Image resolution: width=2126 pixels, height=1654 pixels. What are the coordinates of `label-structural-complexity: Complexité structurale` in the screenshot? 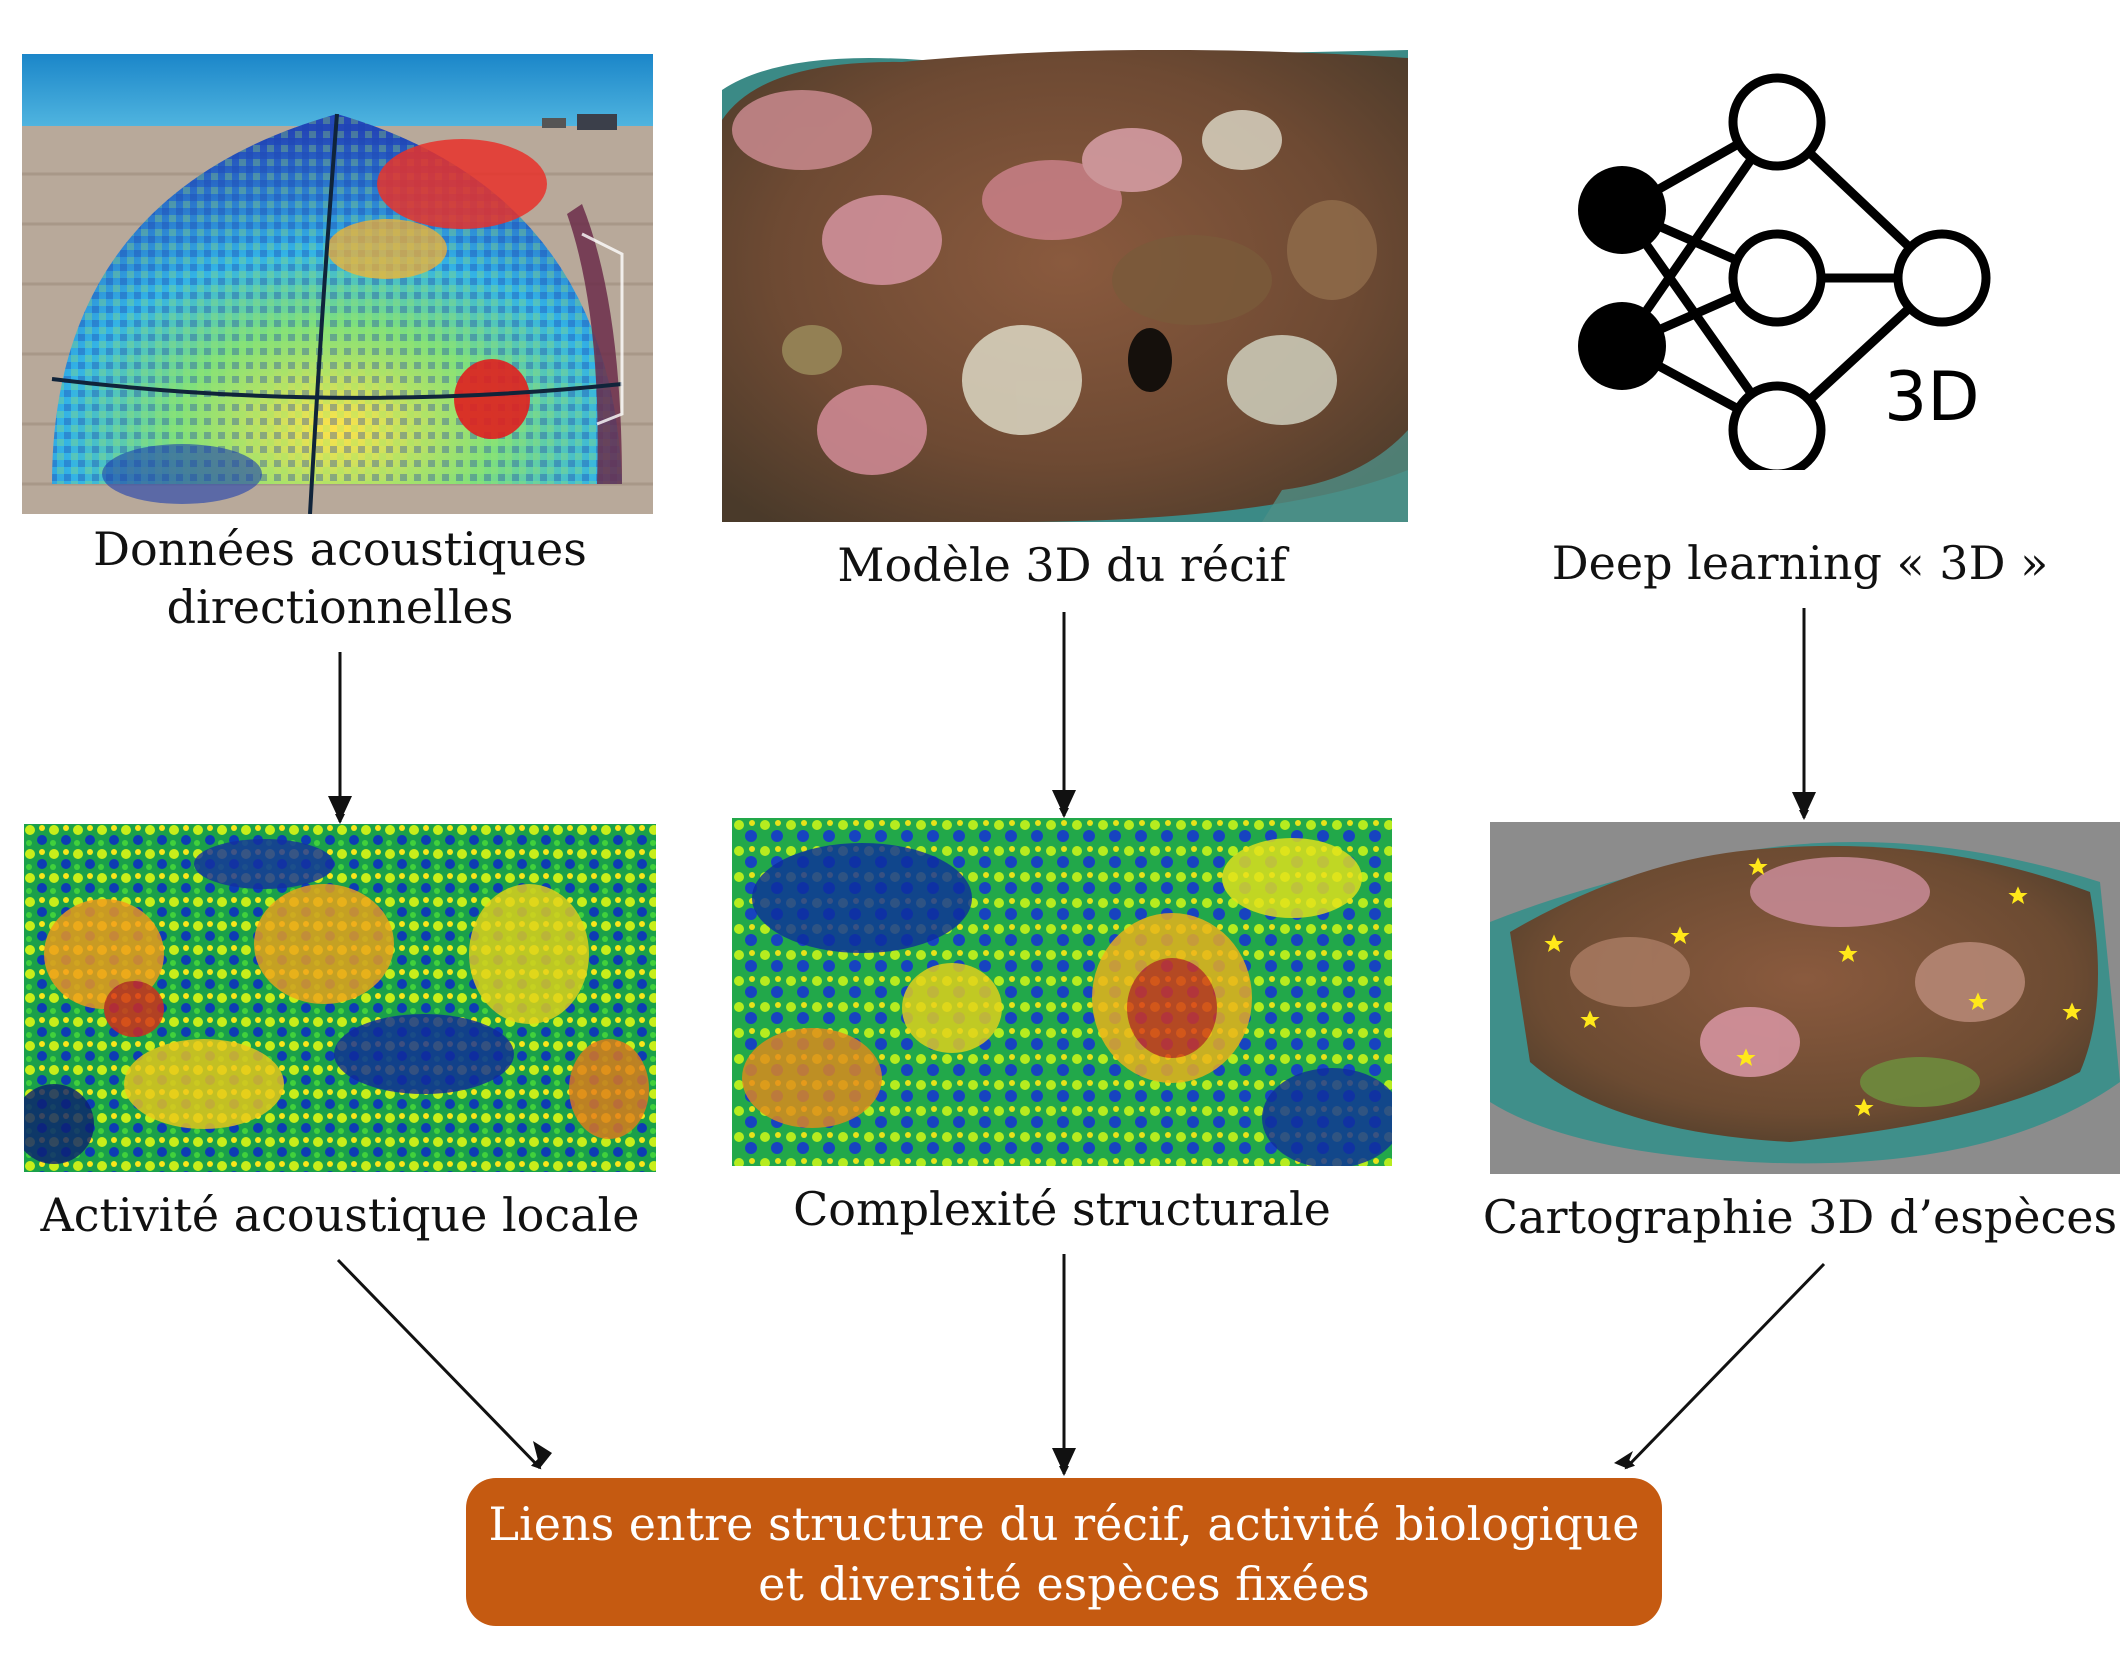 It's located at (1062, 1209).